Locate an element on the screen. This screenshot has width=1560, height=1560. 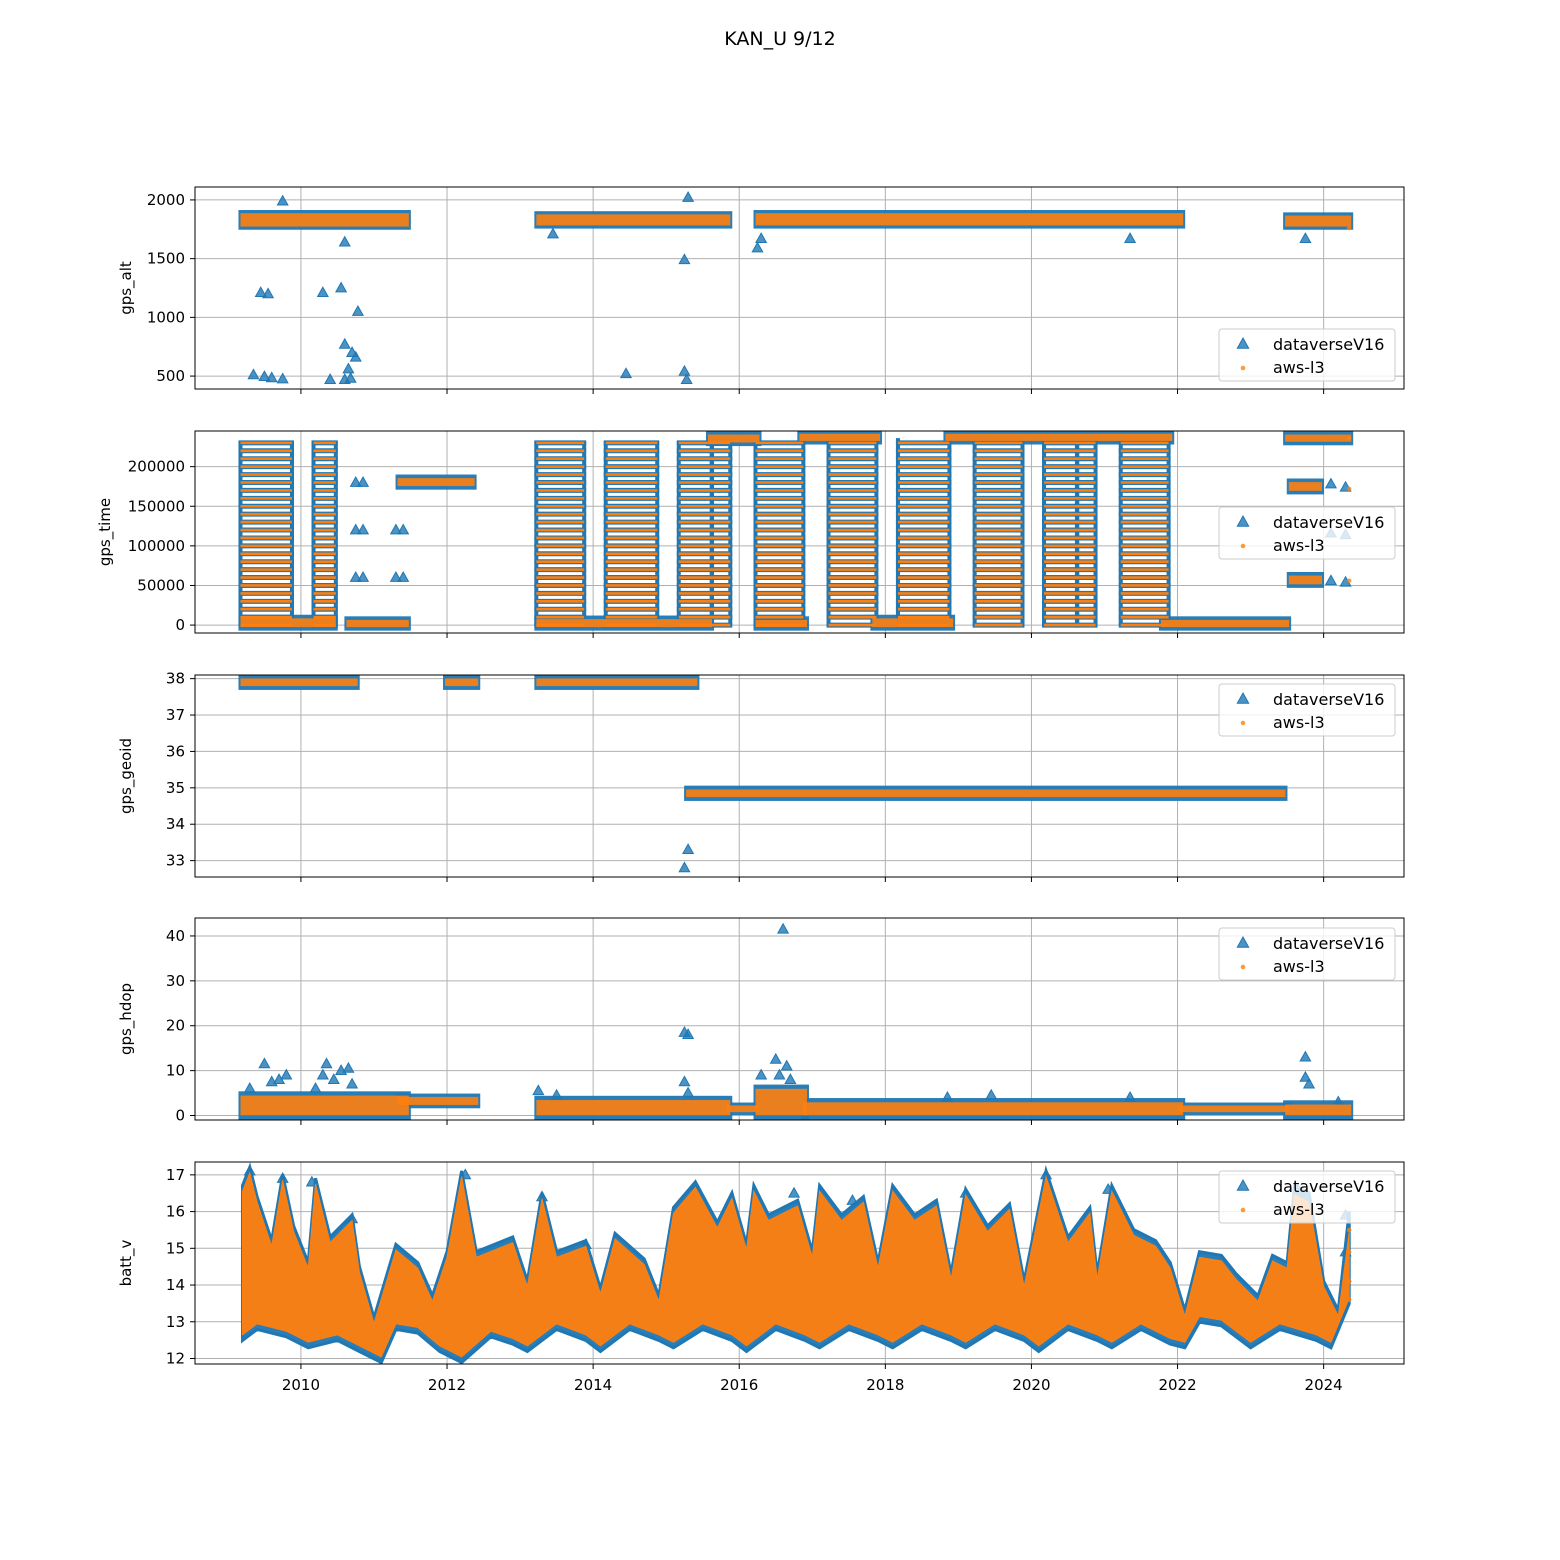
x-tick-label: 2012 is located at coordinates (447, 1385).